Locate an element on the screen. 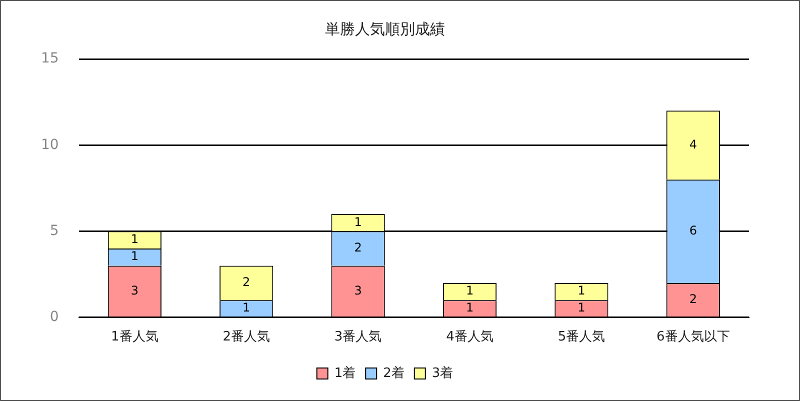 The height and width of the screenshot is (401, 800). x-tick-label: 2番人気 is located at coordinates (246, 337).